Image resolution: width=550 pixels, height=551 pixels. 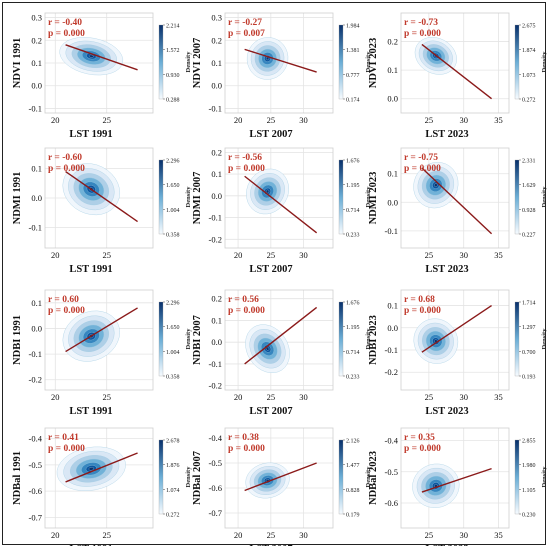 What do you see at coordinates (353, 378) in the screenshot?
I see `colorbar-tick-label: 0.233` at bounding box center [353, 378].